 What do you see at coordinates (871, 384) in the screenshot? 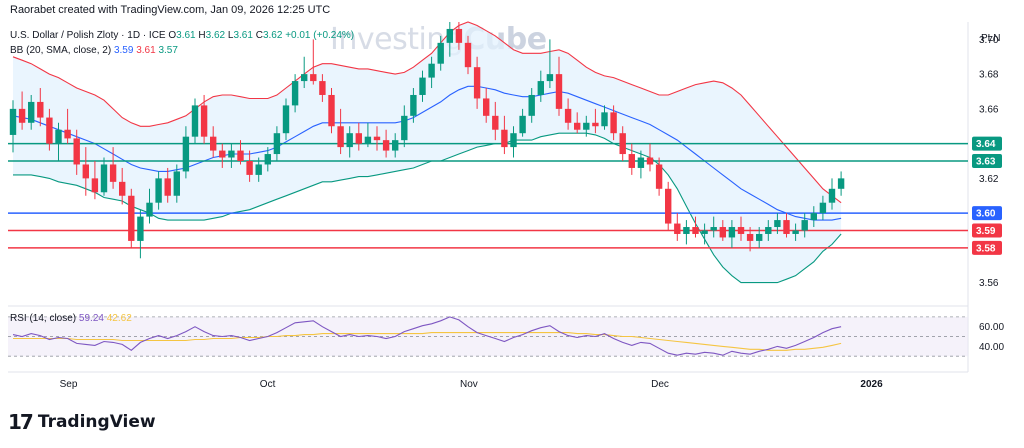
I see `time-tick-2026: 2026` at bounding box center [871, 384].